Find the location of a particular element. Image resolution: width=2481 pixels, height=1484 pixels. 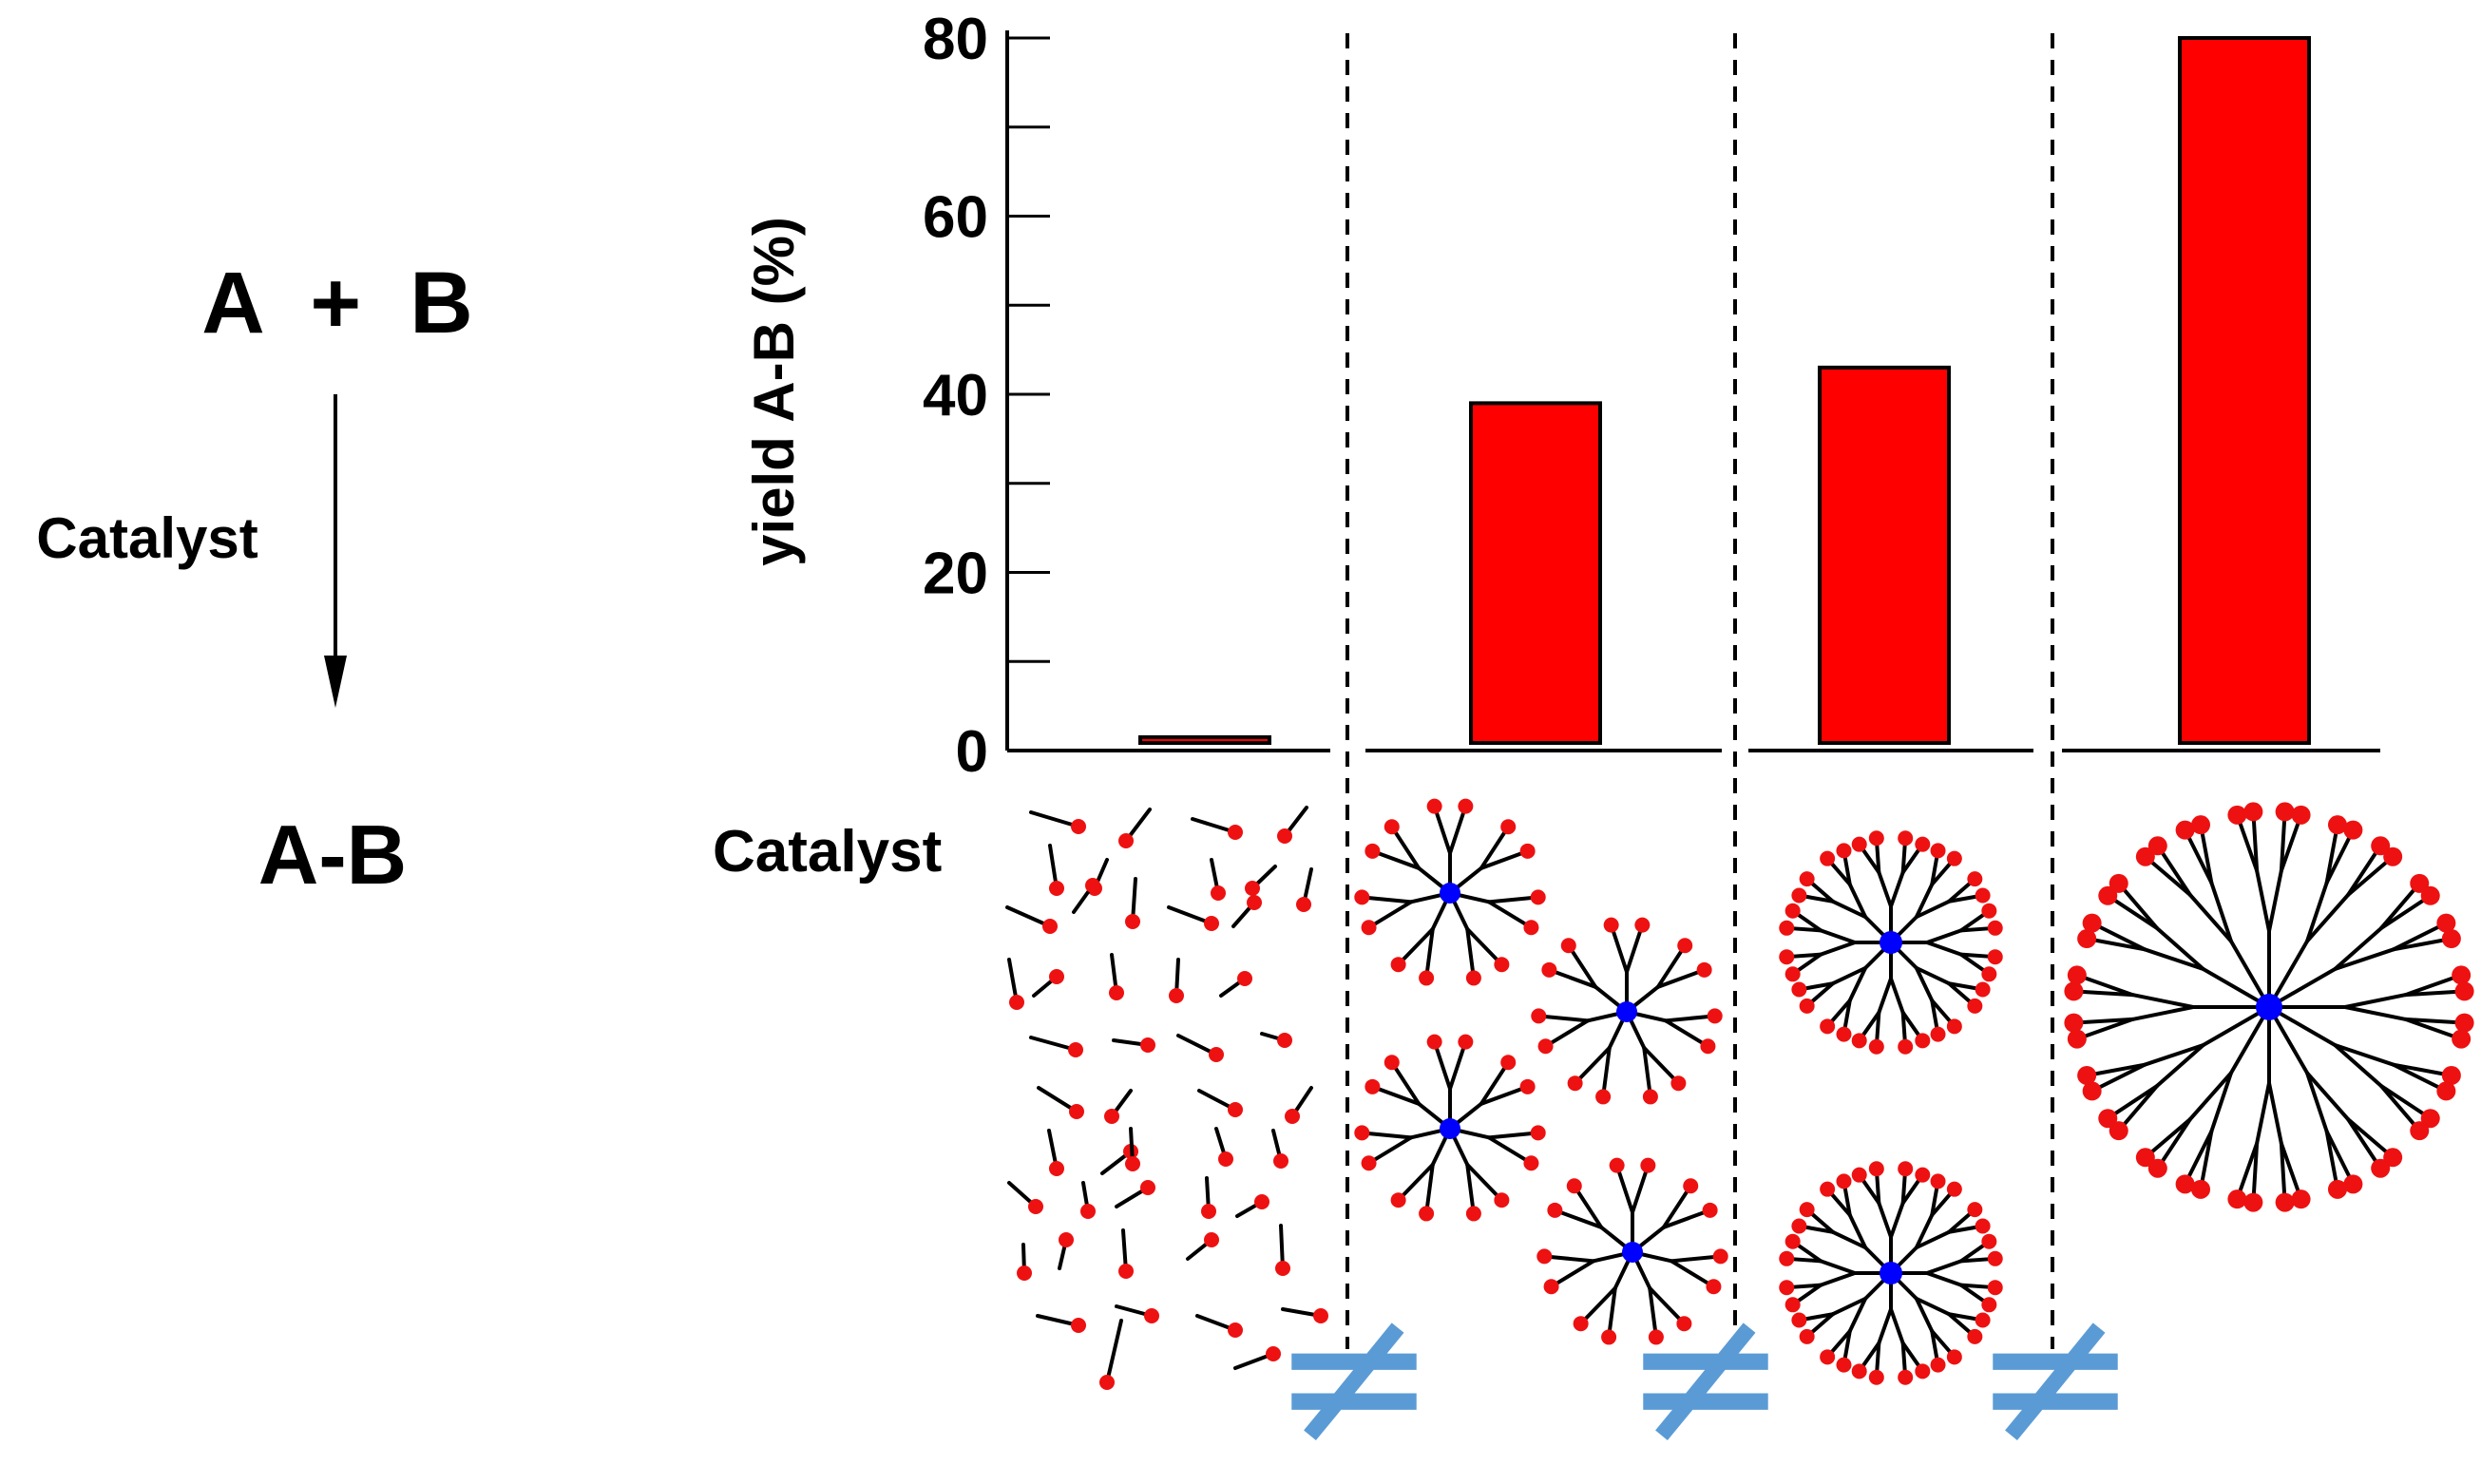

reagent-label: Catalyst is located at coordinates (147, 538).